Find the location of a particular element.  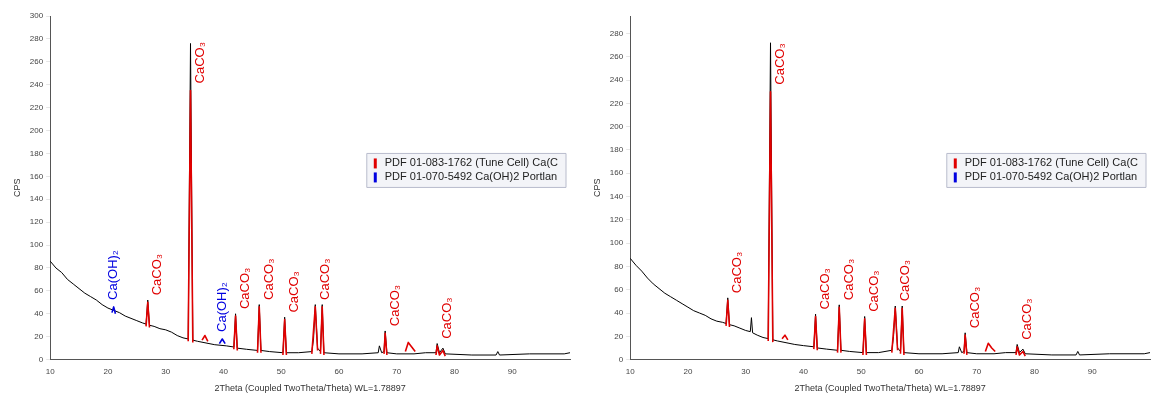

y-tick-label: 300 is located at coordinates (36, 16).